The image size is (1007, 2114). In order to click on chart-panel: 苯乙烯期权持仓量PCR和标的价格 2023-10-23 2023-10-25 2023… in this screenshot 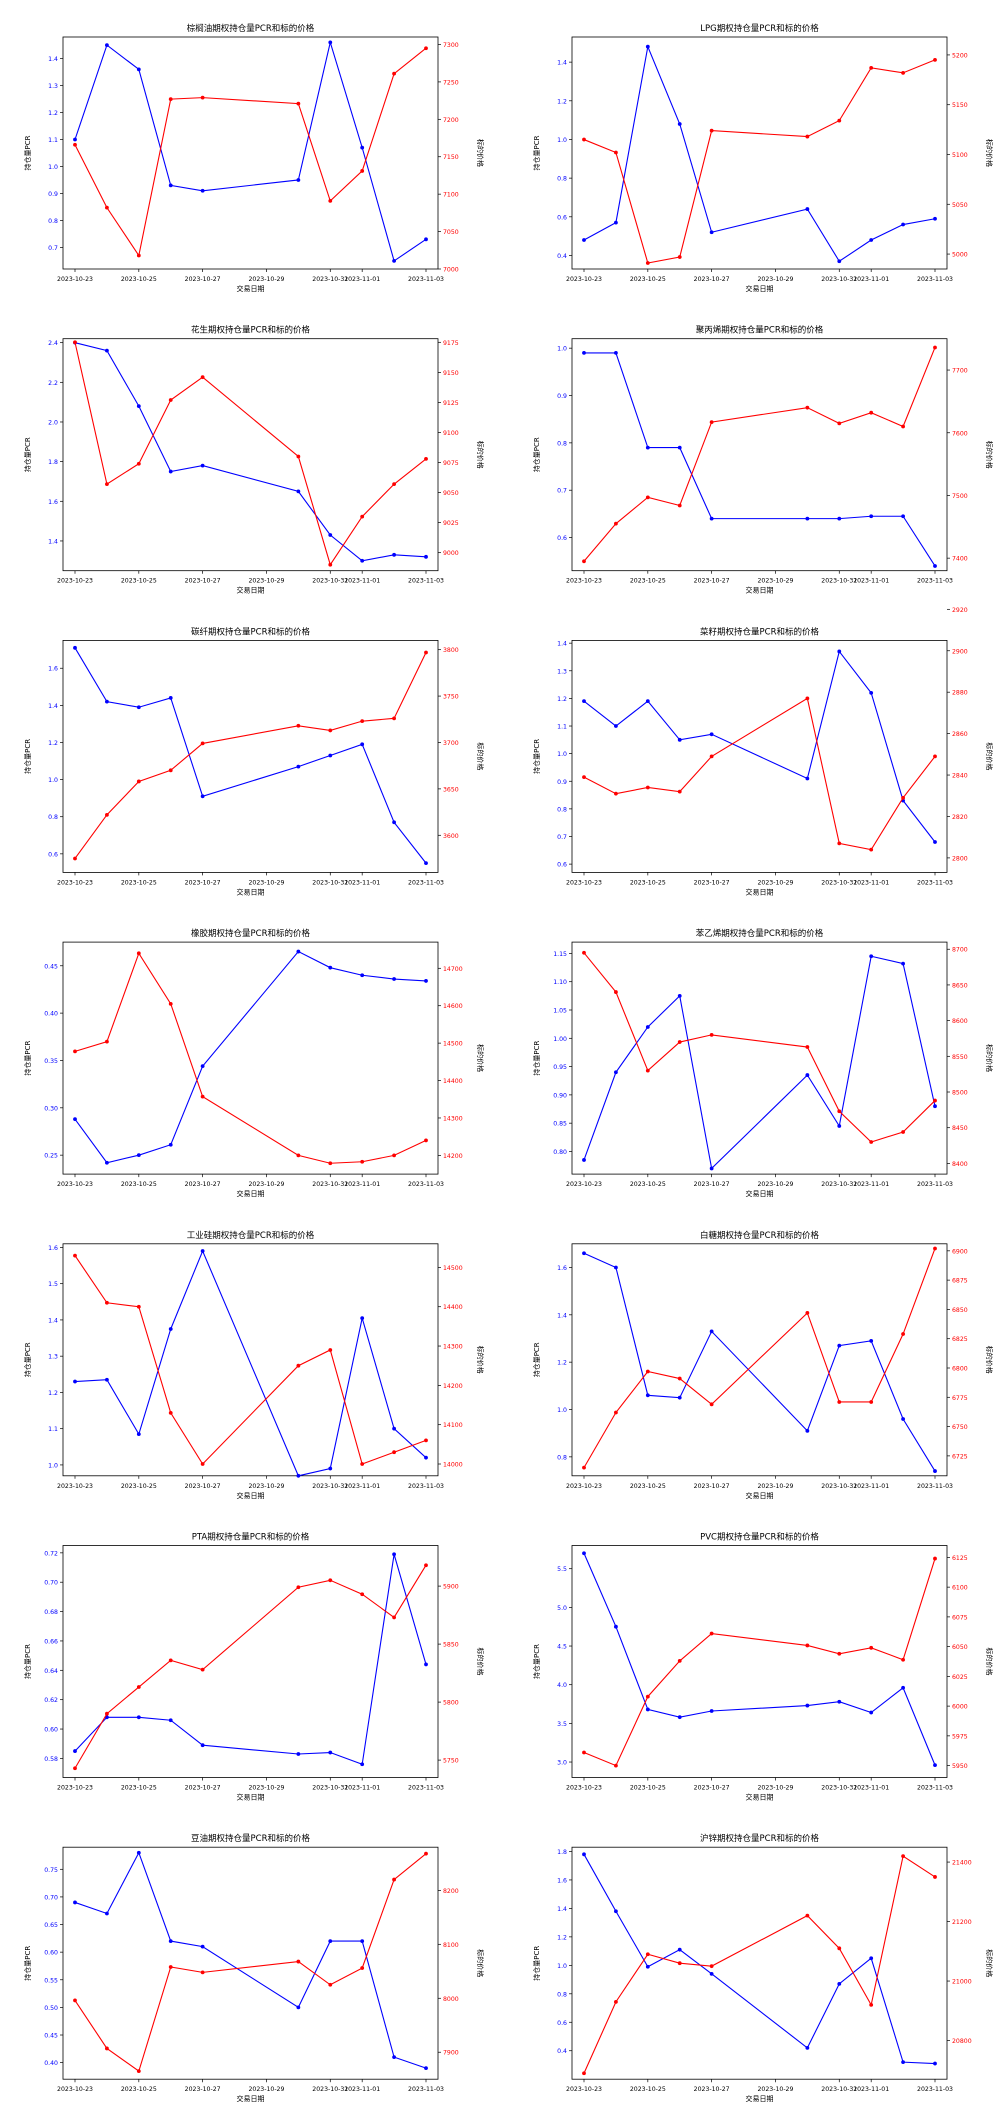, I will do `click(763, 1063)`.